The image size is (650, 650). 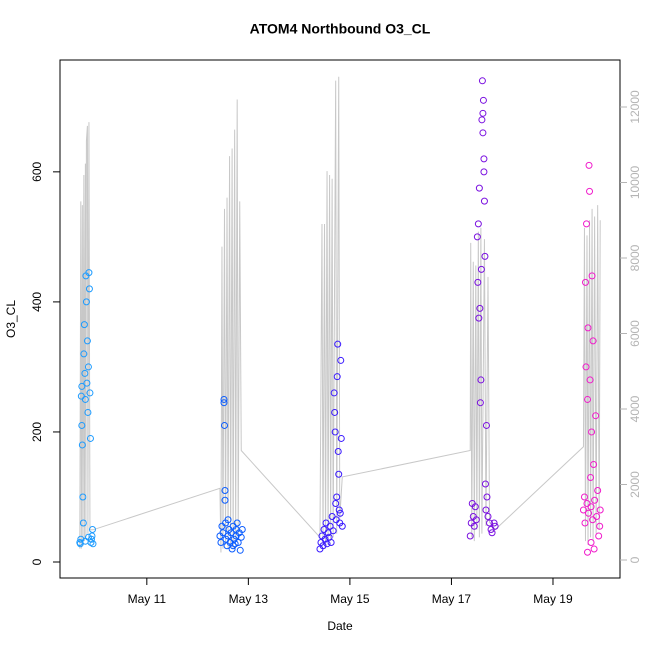 What do you see at coordinates (635, 182) in the screenshot?
I see `y2-tick-label: 10000` at bounding box center [635, 182].